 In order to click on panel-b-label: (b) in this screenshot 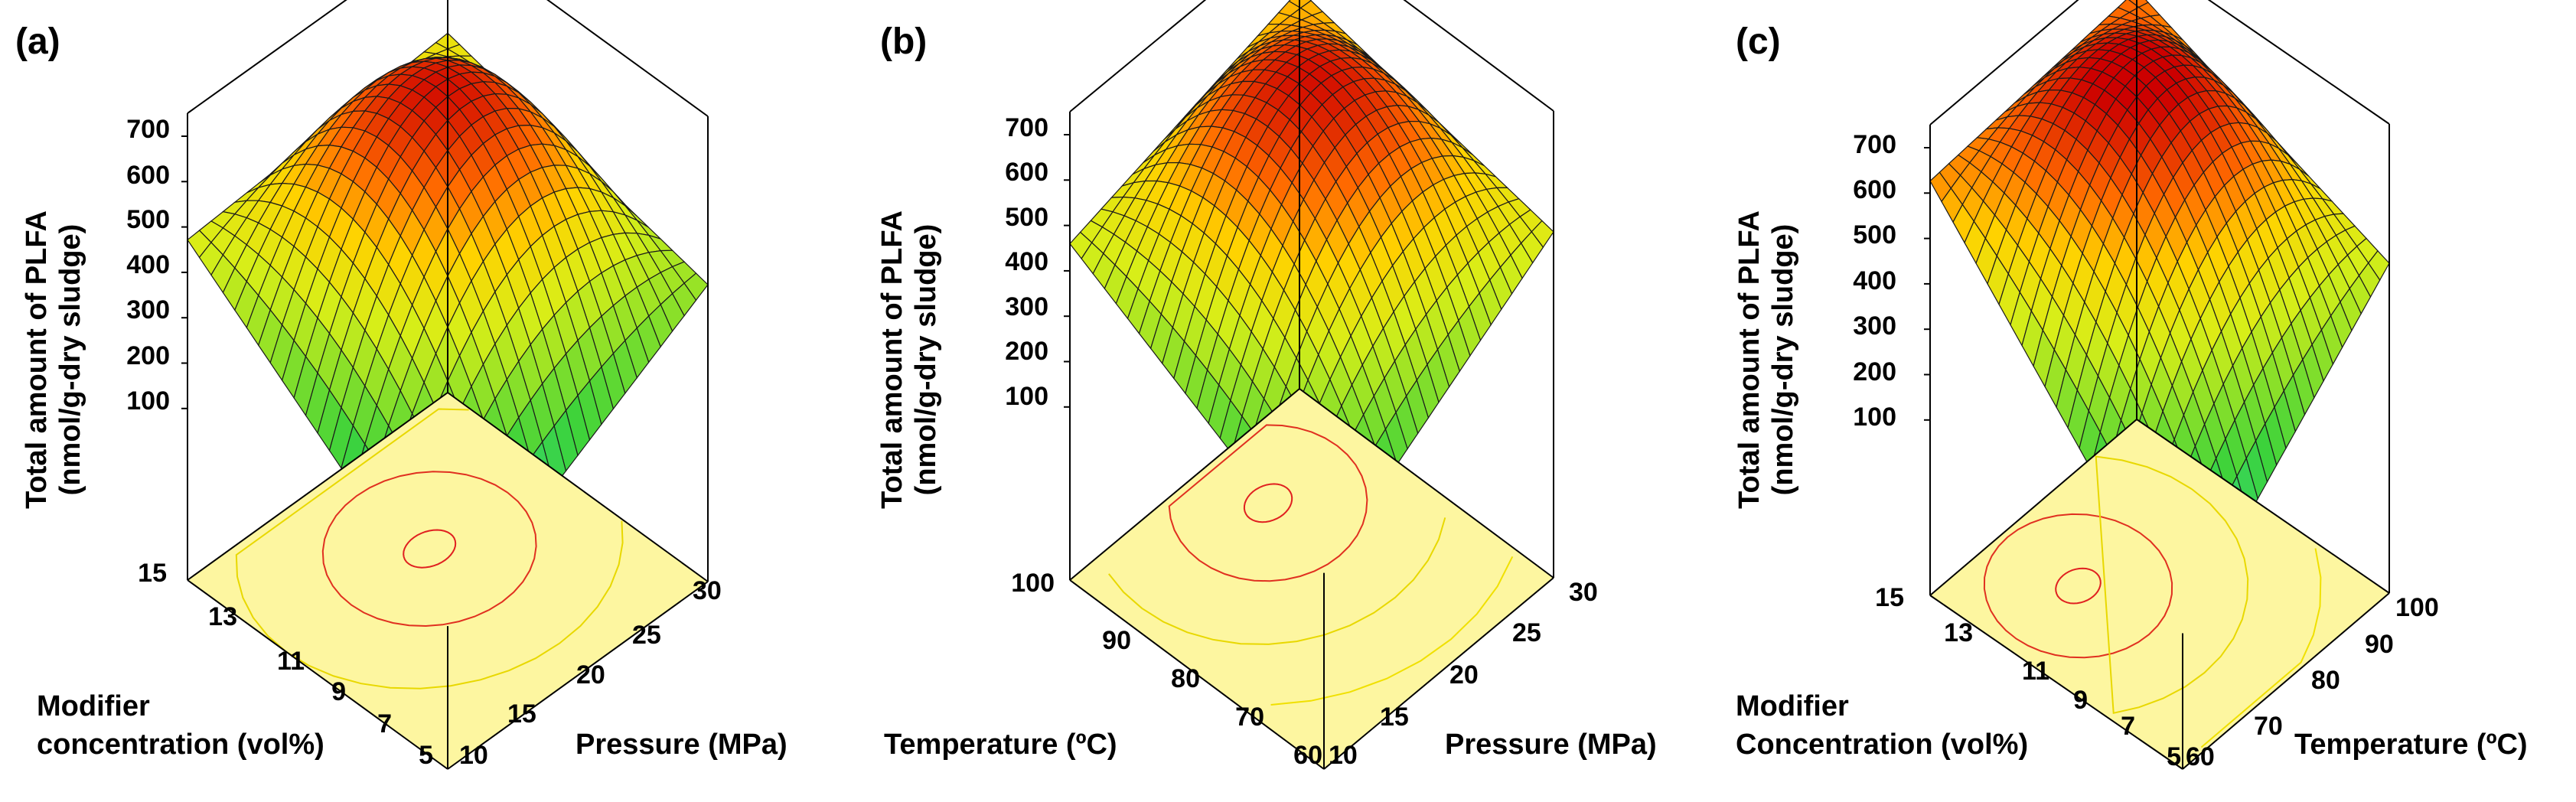, I will do `click(903, 42)`.